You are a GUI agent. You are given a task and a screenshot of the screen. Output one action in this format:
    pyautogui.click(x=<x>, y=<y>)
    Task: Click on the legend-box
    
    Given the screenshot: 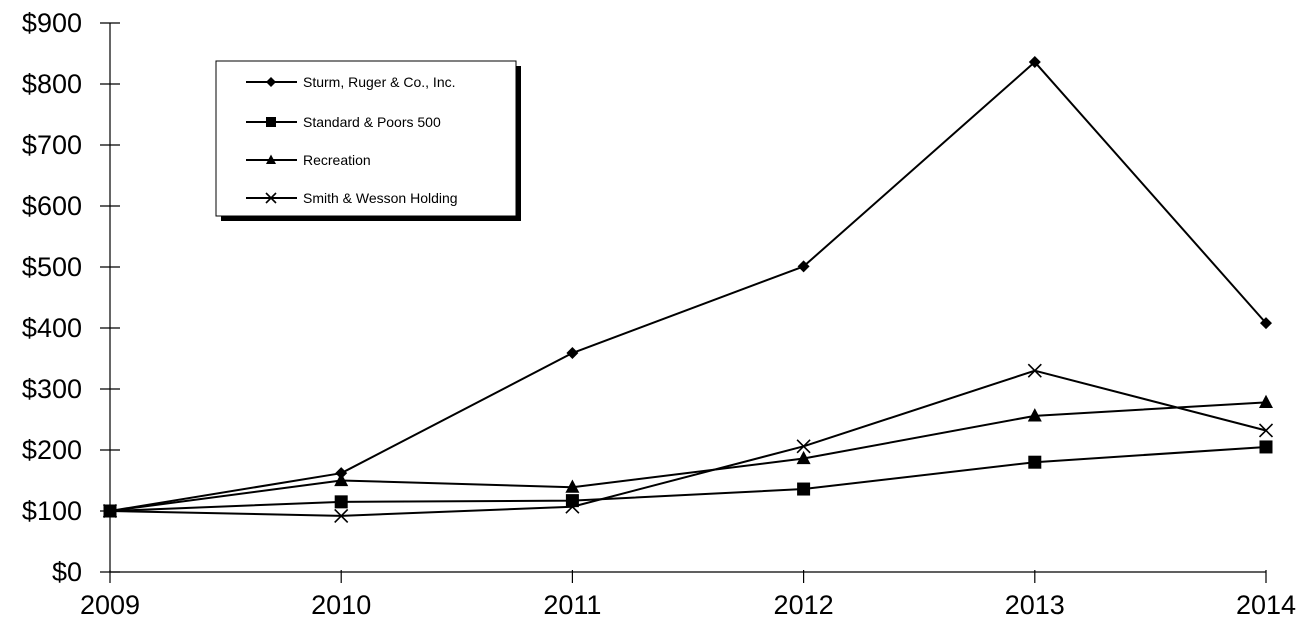 What is the action you would take?
    pyautogui.click(x=366, y=138)
    